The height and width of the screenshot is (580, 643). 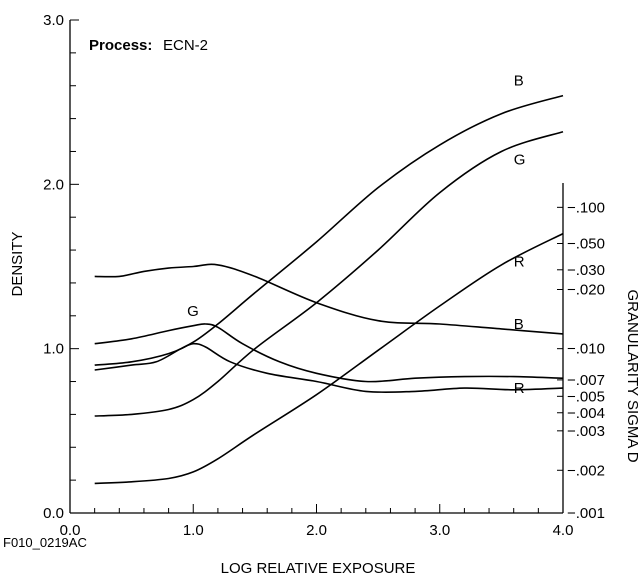 What do you see at coordinates (439, 530) in the screenshot?
I see `x-tick-label: 3.0` at bounding box center [439, 530].